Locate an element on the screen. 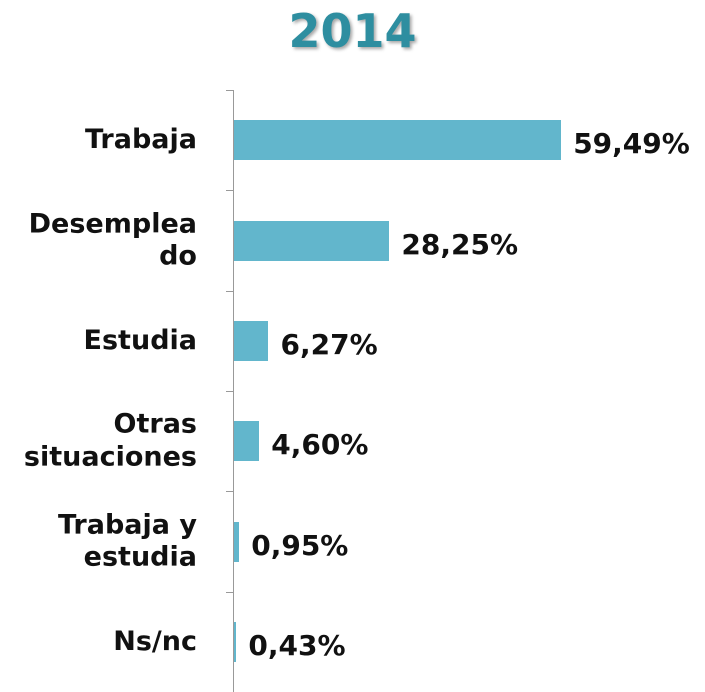 The image size is (705, 692). category-label: Trabaja is located at coordinates (140, 139).